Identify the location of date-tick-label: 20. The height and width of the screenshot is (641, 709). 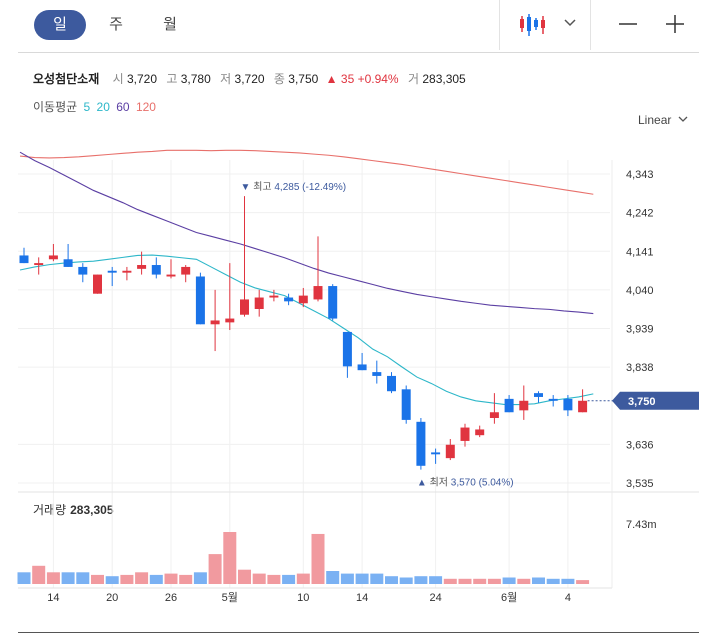
(112, 598).